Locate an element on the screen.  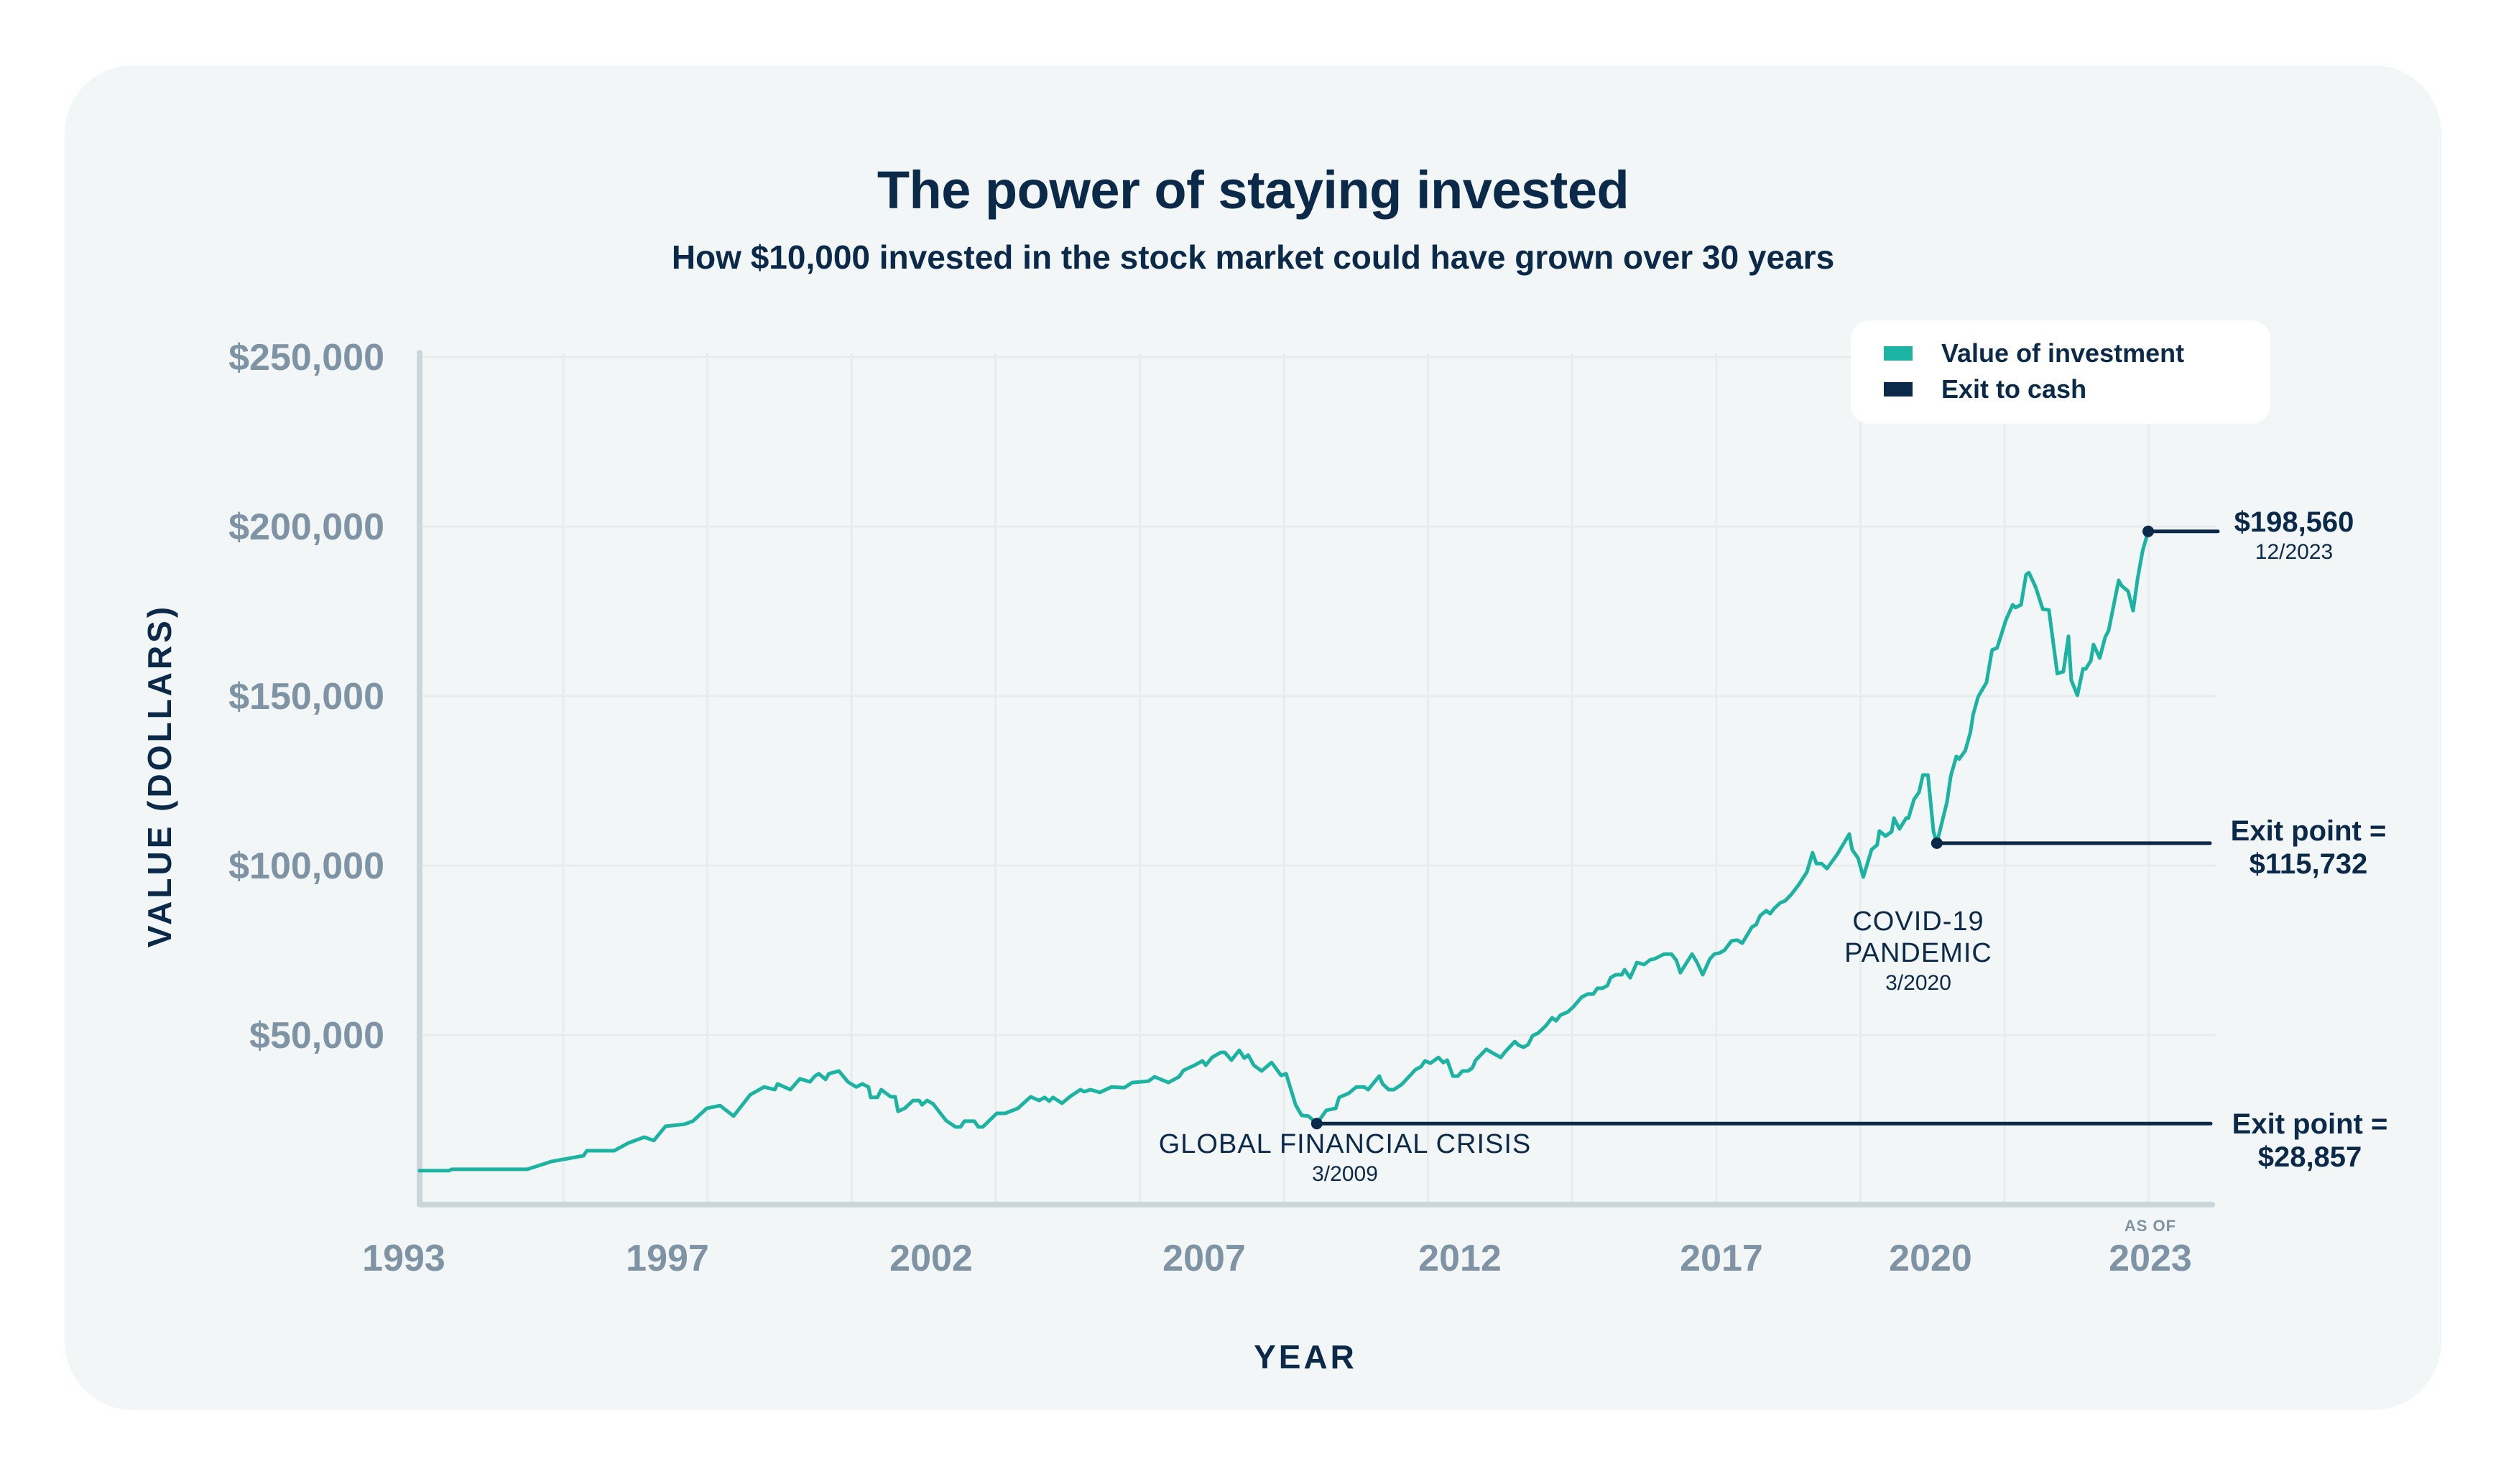
legend-item-value-of-investment: Value of investment is located at coordinates (2034, 353).